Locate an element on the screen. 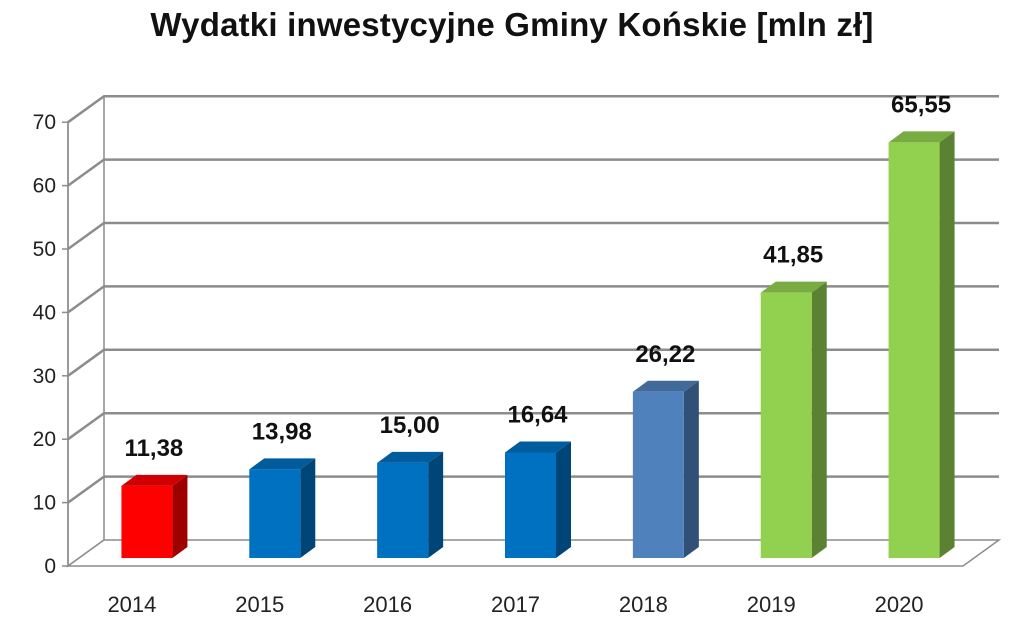 The height and width of the screenshot is (633, 1024). x-category-label: 2018 is located at coordinates (643, 604).